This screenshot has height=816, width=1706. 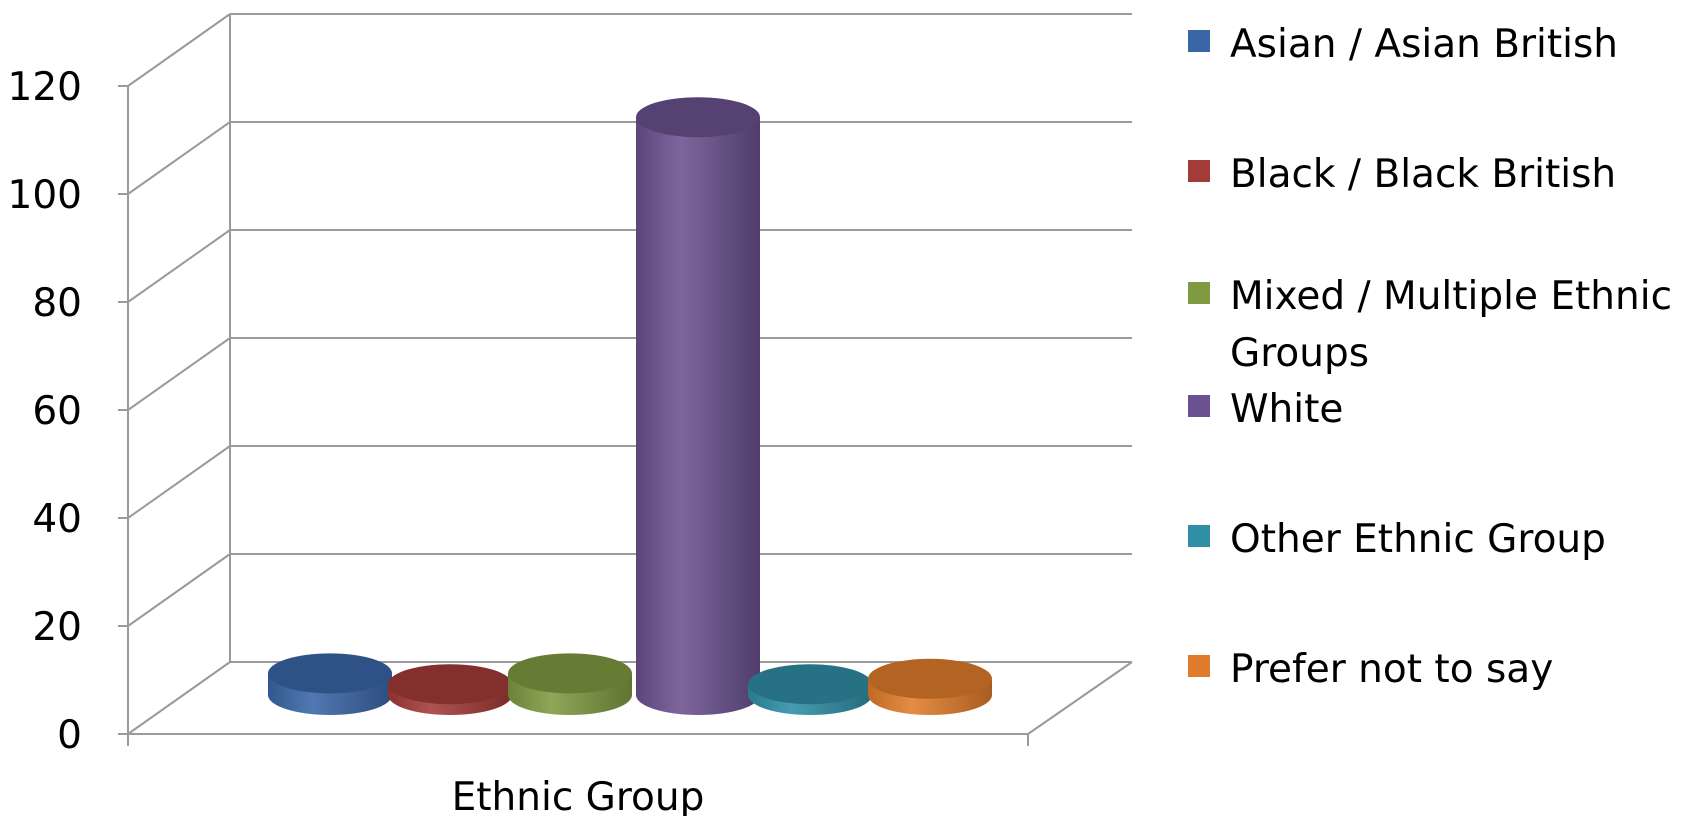 What do you see at coordinates (1080, 698) in the screenshot?
I see `floor-edge` at bounding box center [1080, 698].